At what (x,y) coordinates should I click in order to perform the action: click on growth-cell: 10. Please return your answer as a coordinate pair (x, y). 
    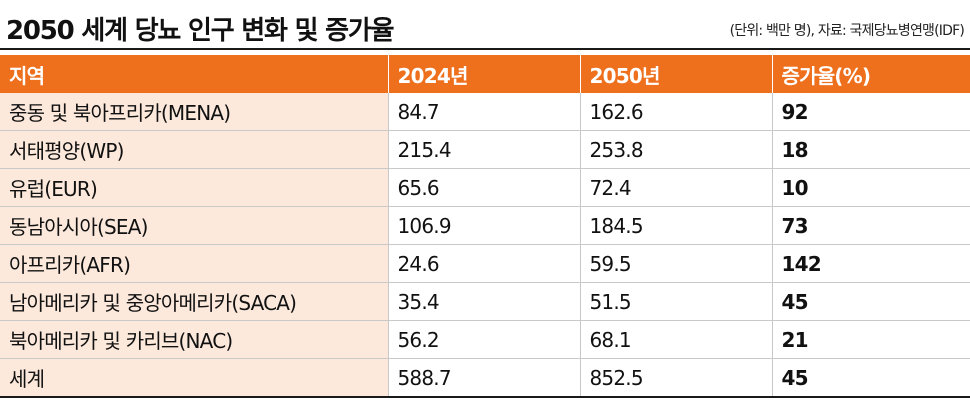
    Looking at the image, I should click on (871, 187).